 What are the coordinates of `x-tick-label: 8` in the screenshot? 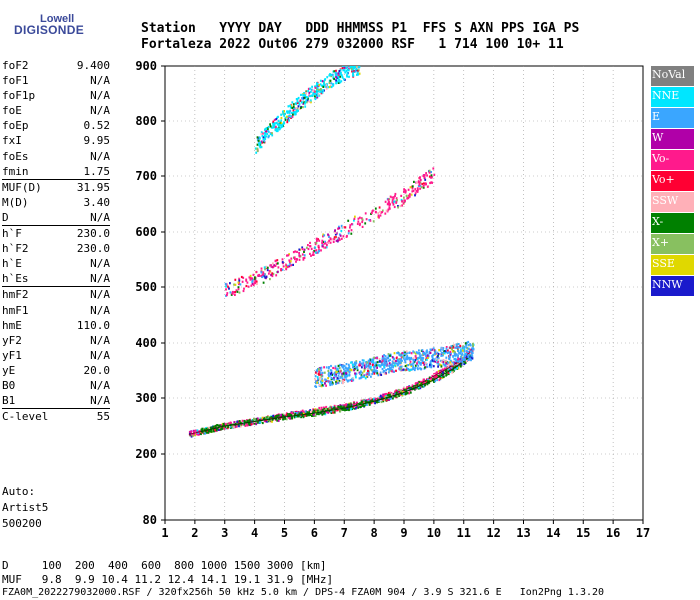 It's located at (374, 533).